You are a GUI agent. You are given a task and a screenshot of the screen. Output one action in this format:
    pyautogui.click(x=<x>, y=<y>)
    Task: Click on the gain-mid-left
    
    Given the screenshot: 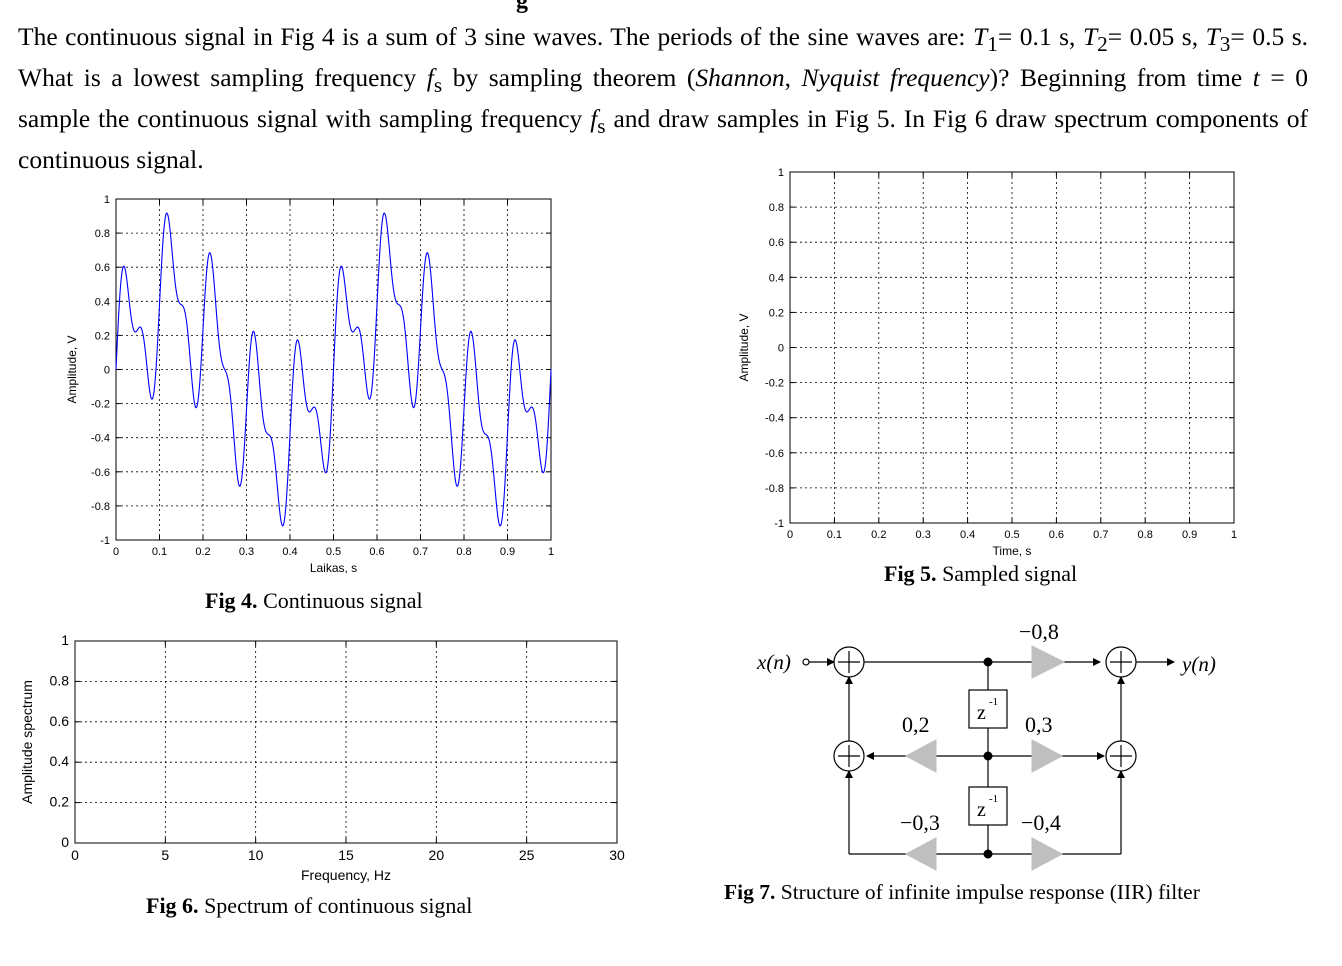 What is the action you would take?
    pyautogui.click(x=920, y=756)
    